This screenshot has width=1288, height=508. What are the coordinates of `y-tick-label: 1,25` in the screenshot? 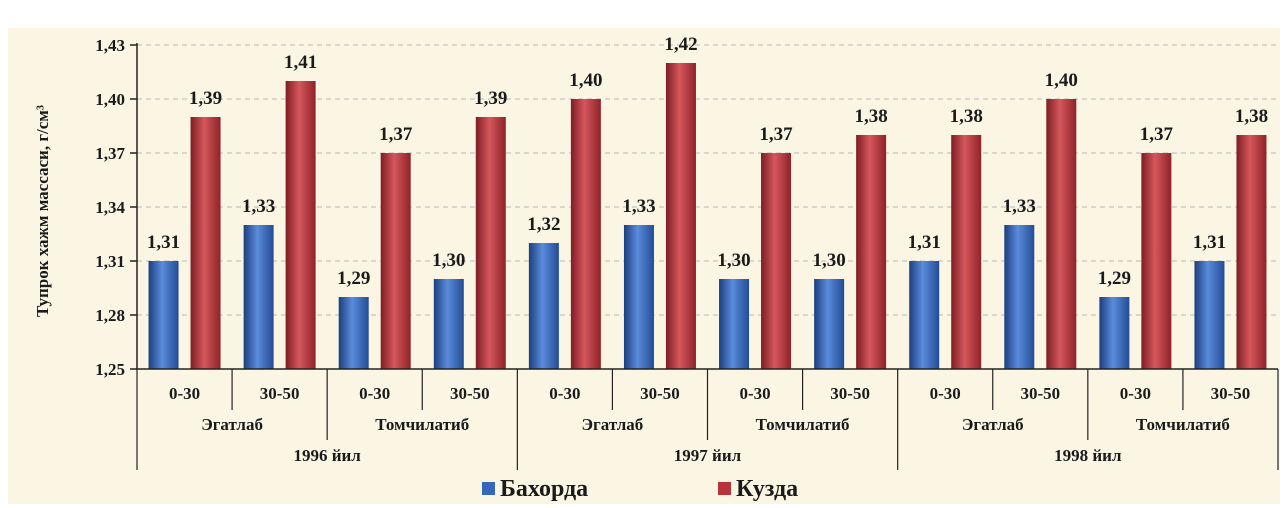 It's located at (110, 369).